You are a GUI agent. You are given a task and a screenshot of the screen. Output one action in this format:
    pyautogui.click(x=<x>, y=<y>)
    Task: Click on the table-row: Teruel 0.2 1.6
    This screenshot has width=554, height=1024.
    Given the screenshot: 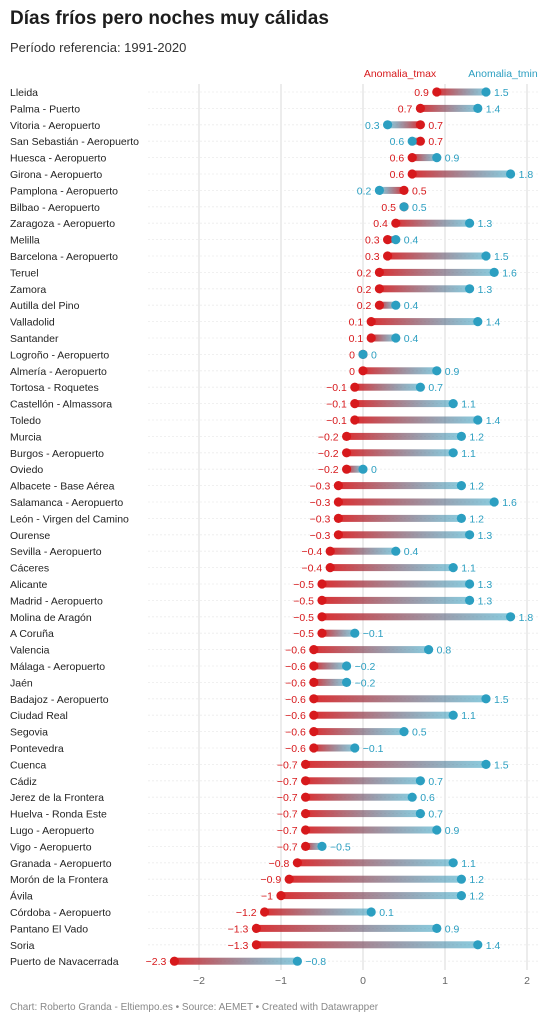 What is the action you would take?
    pyautogui.click(x=263, y=273)
    